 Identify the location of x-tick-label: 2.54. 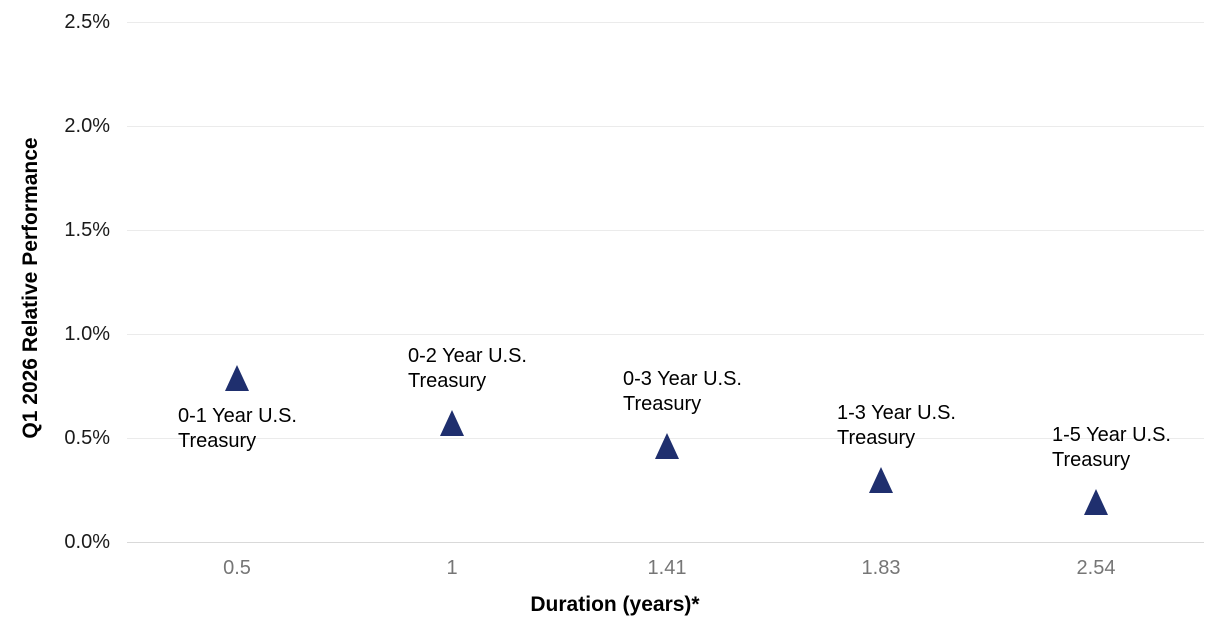
(1096, 568).